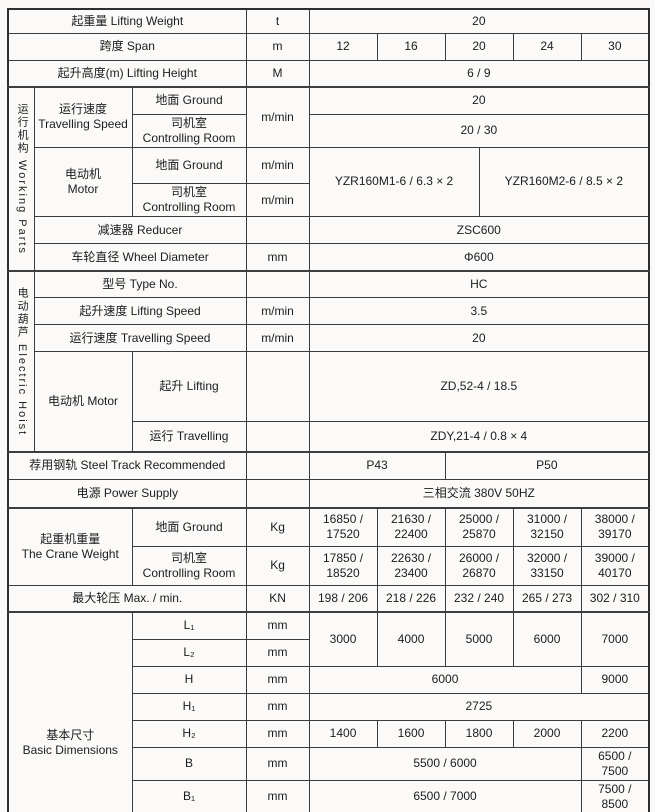 This screenshot has height=812, width=655. I want to click on dim-h2-value: 1600, so click(411, 733).